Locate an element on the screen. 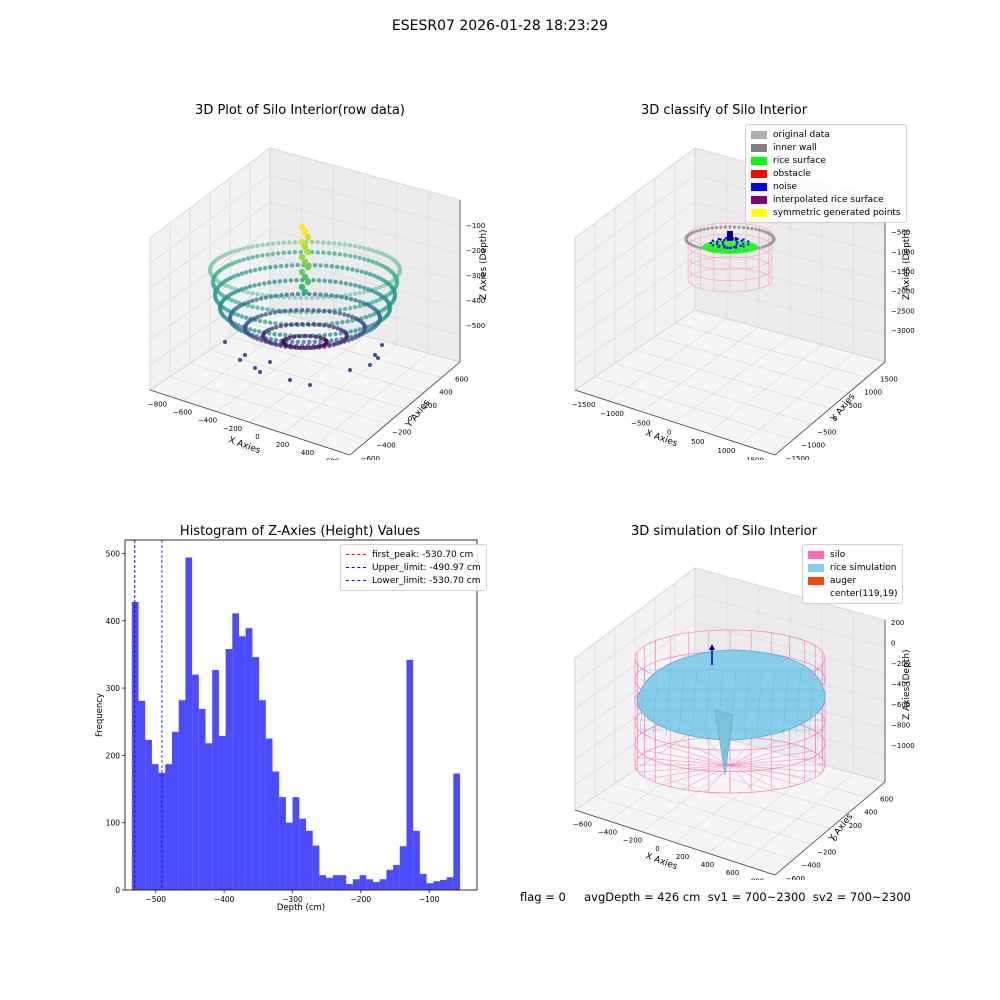 The height and width of the screenshot is (1000, 1000). x-tick-label: −400 is located at coordinates (224, 899).